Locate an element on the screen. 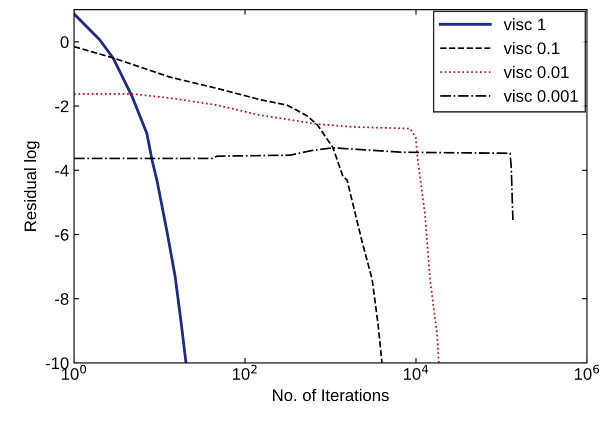 The height and width of the screenshot is (423, 607). y-tick-label: 0 is located at coordinates (64, 42).